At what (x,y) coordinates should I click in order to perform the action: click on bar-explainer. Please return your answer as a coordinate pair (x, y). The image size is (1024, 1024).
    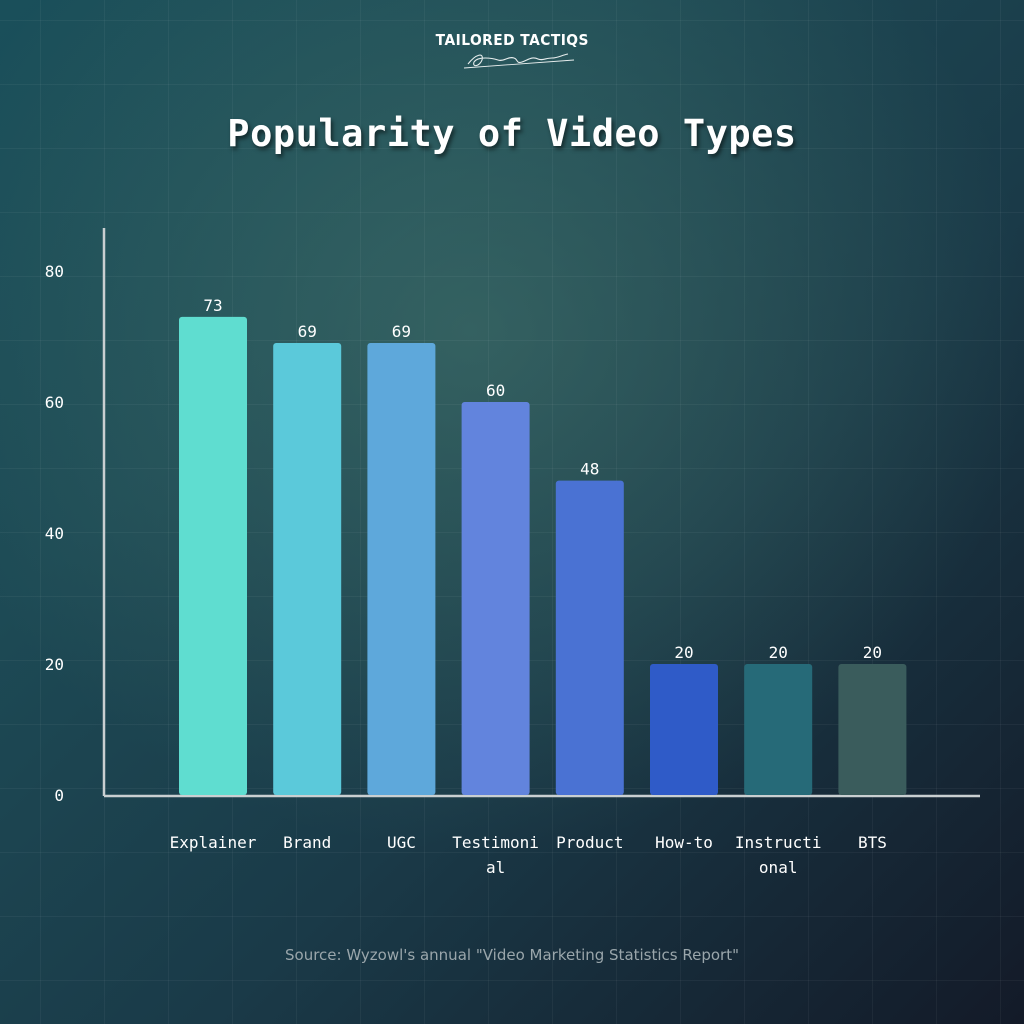
    Looking at the image, I should click on (213, 555).